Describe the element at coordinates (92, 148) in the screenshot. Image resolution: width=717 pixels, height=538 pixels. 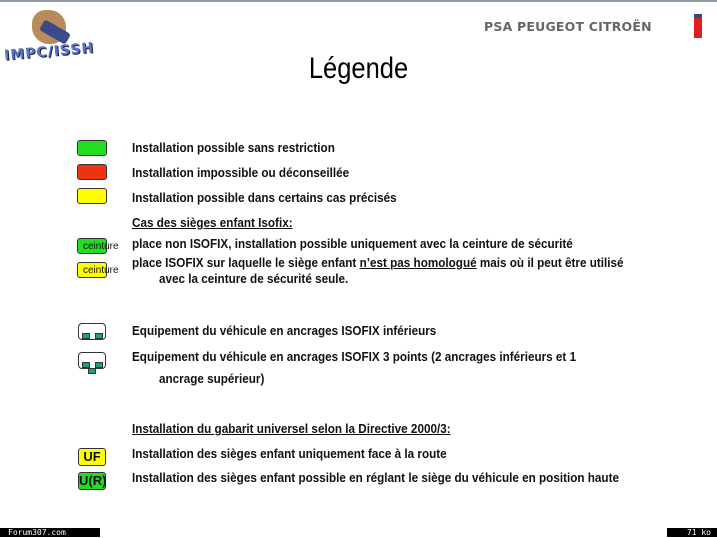
I see `green-swatch` at that location.